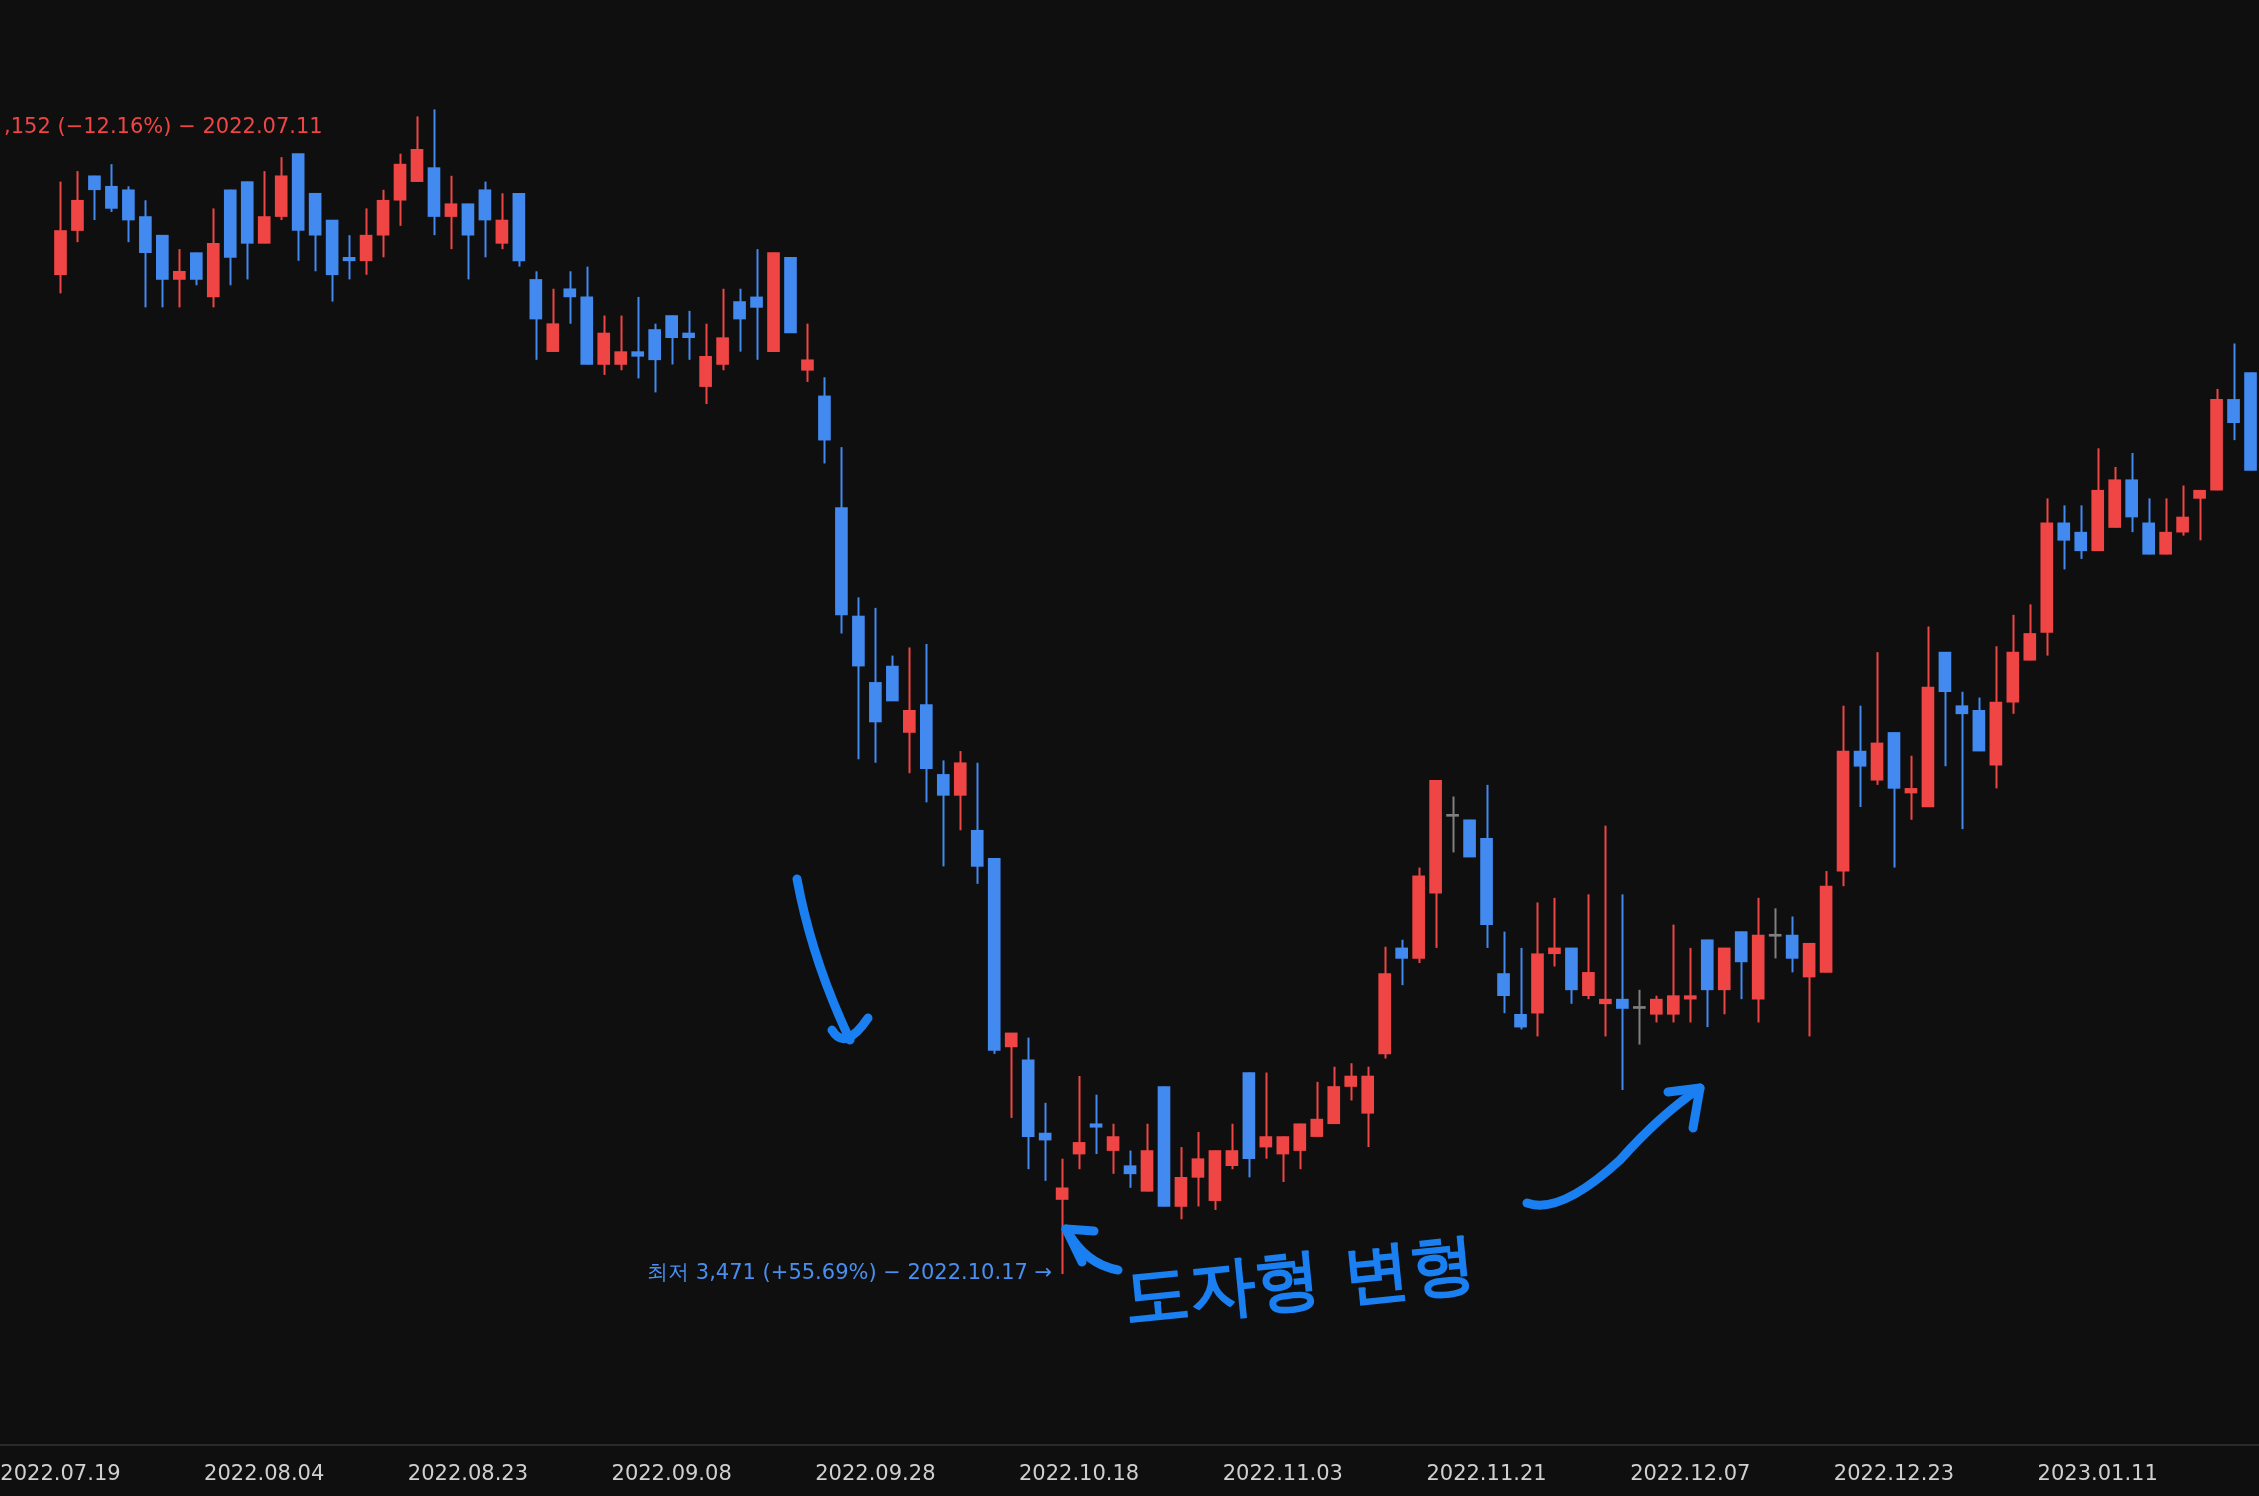 This screenshot has height=1496, width=2259. I want to click on x-tick-label: 2022.08.23, so click(468, 1473).